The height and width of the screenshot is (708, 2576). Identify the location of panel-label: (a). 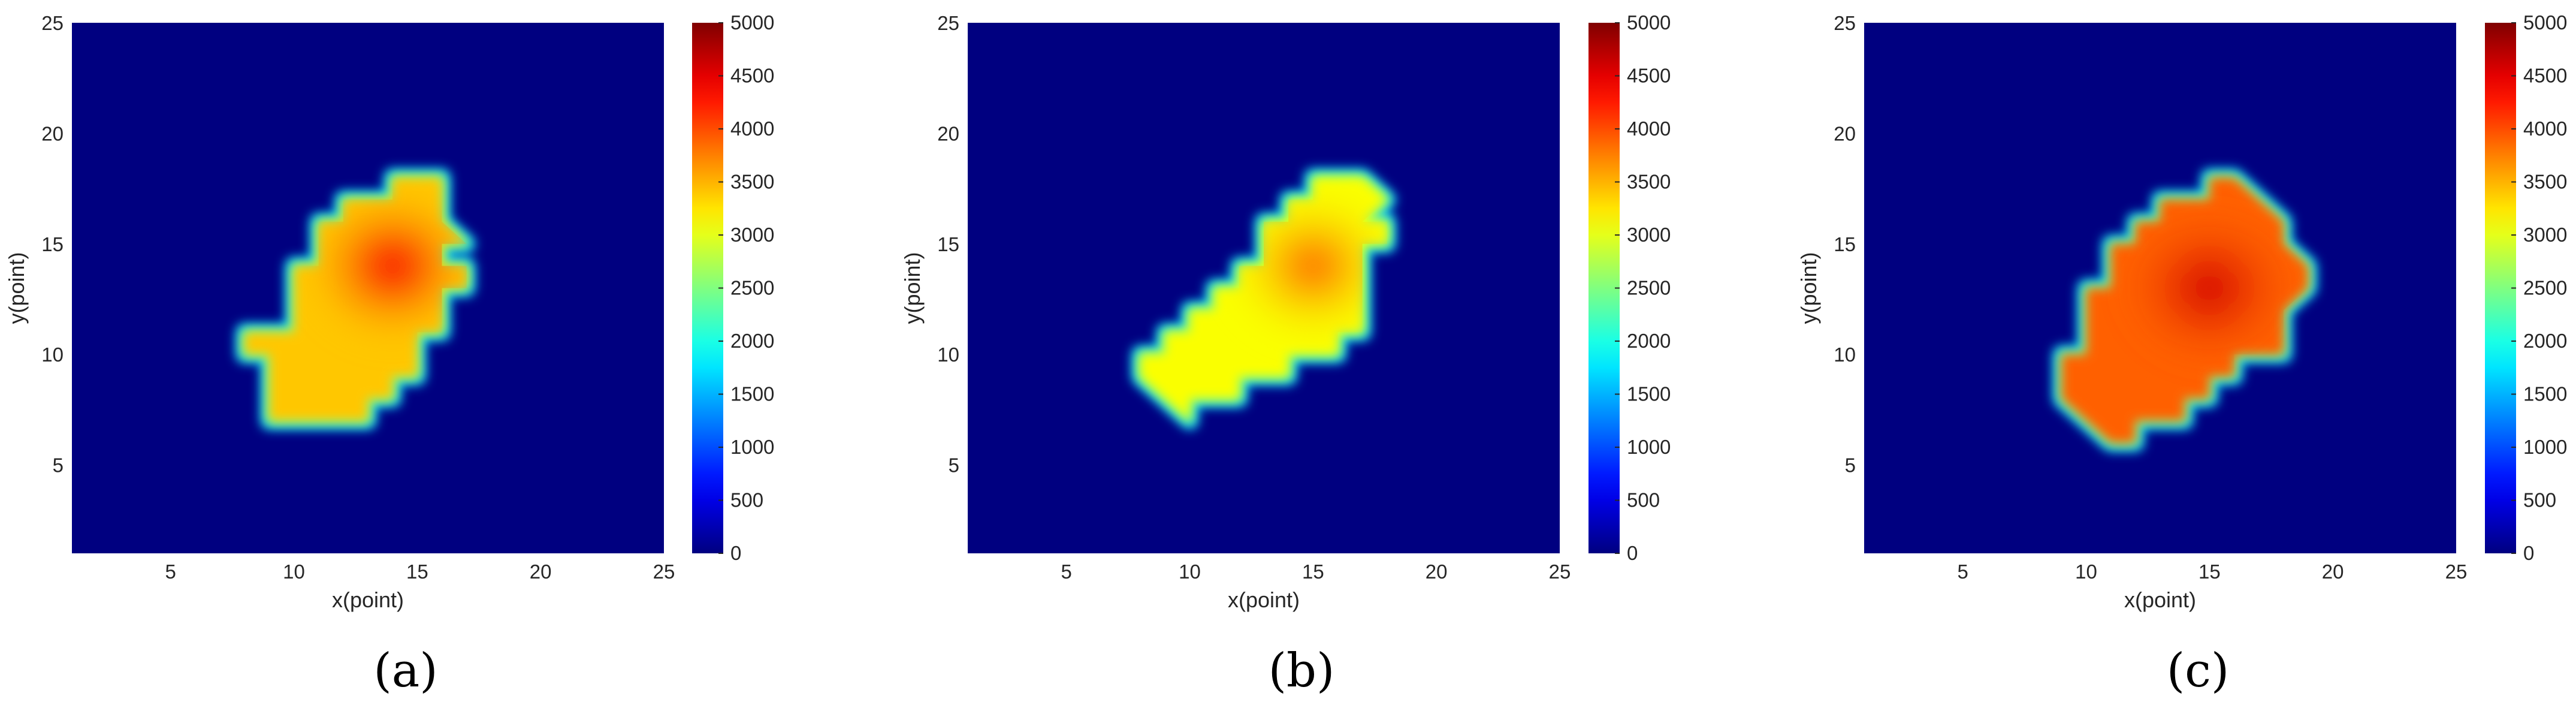
(405, 671).